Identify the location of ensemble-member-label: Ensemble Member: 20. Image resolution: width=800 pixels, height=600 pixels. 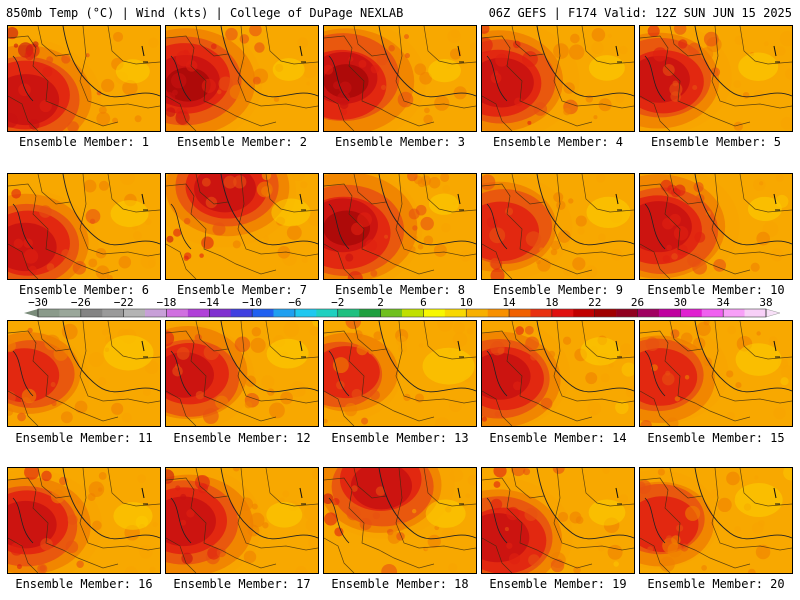
(716, 584).